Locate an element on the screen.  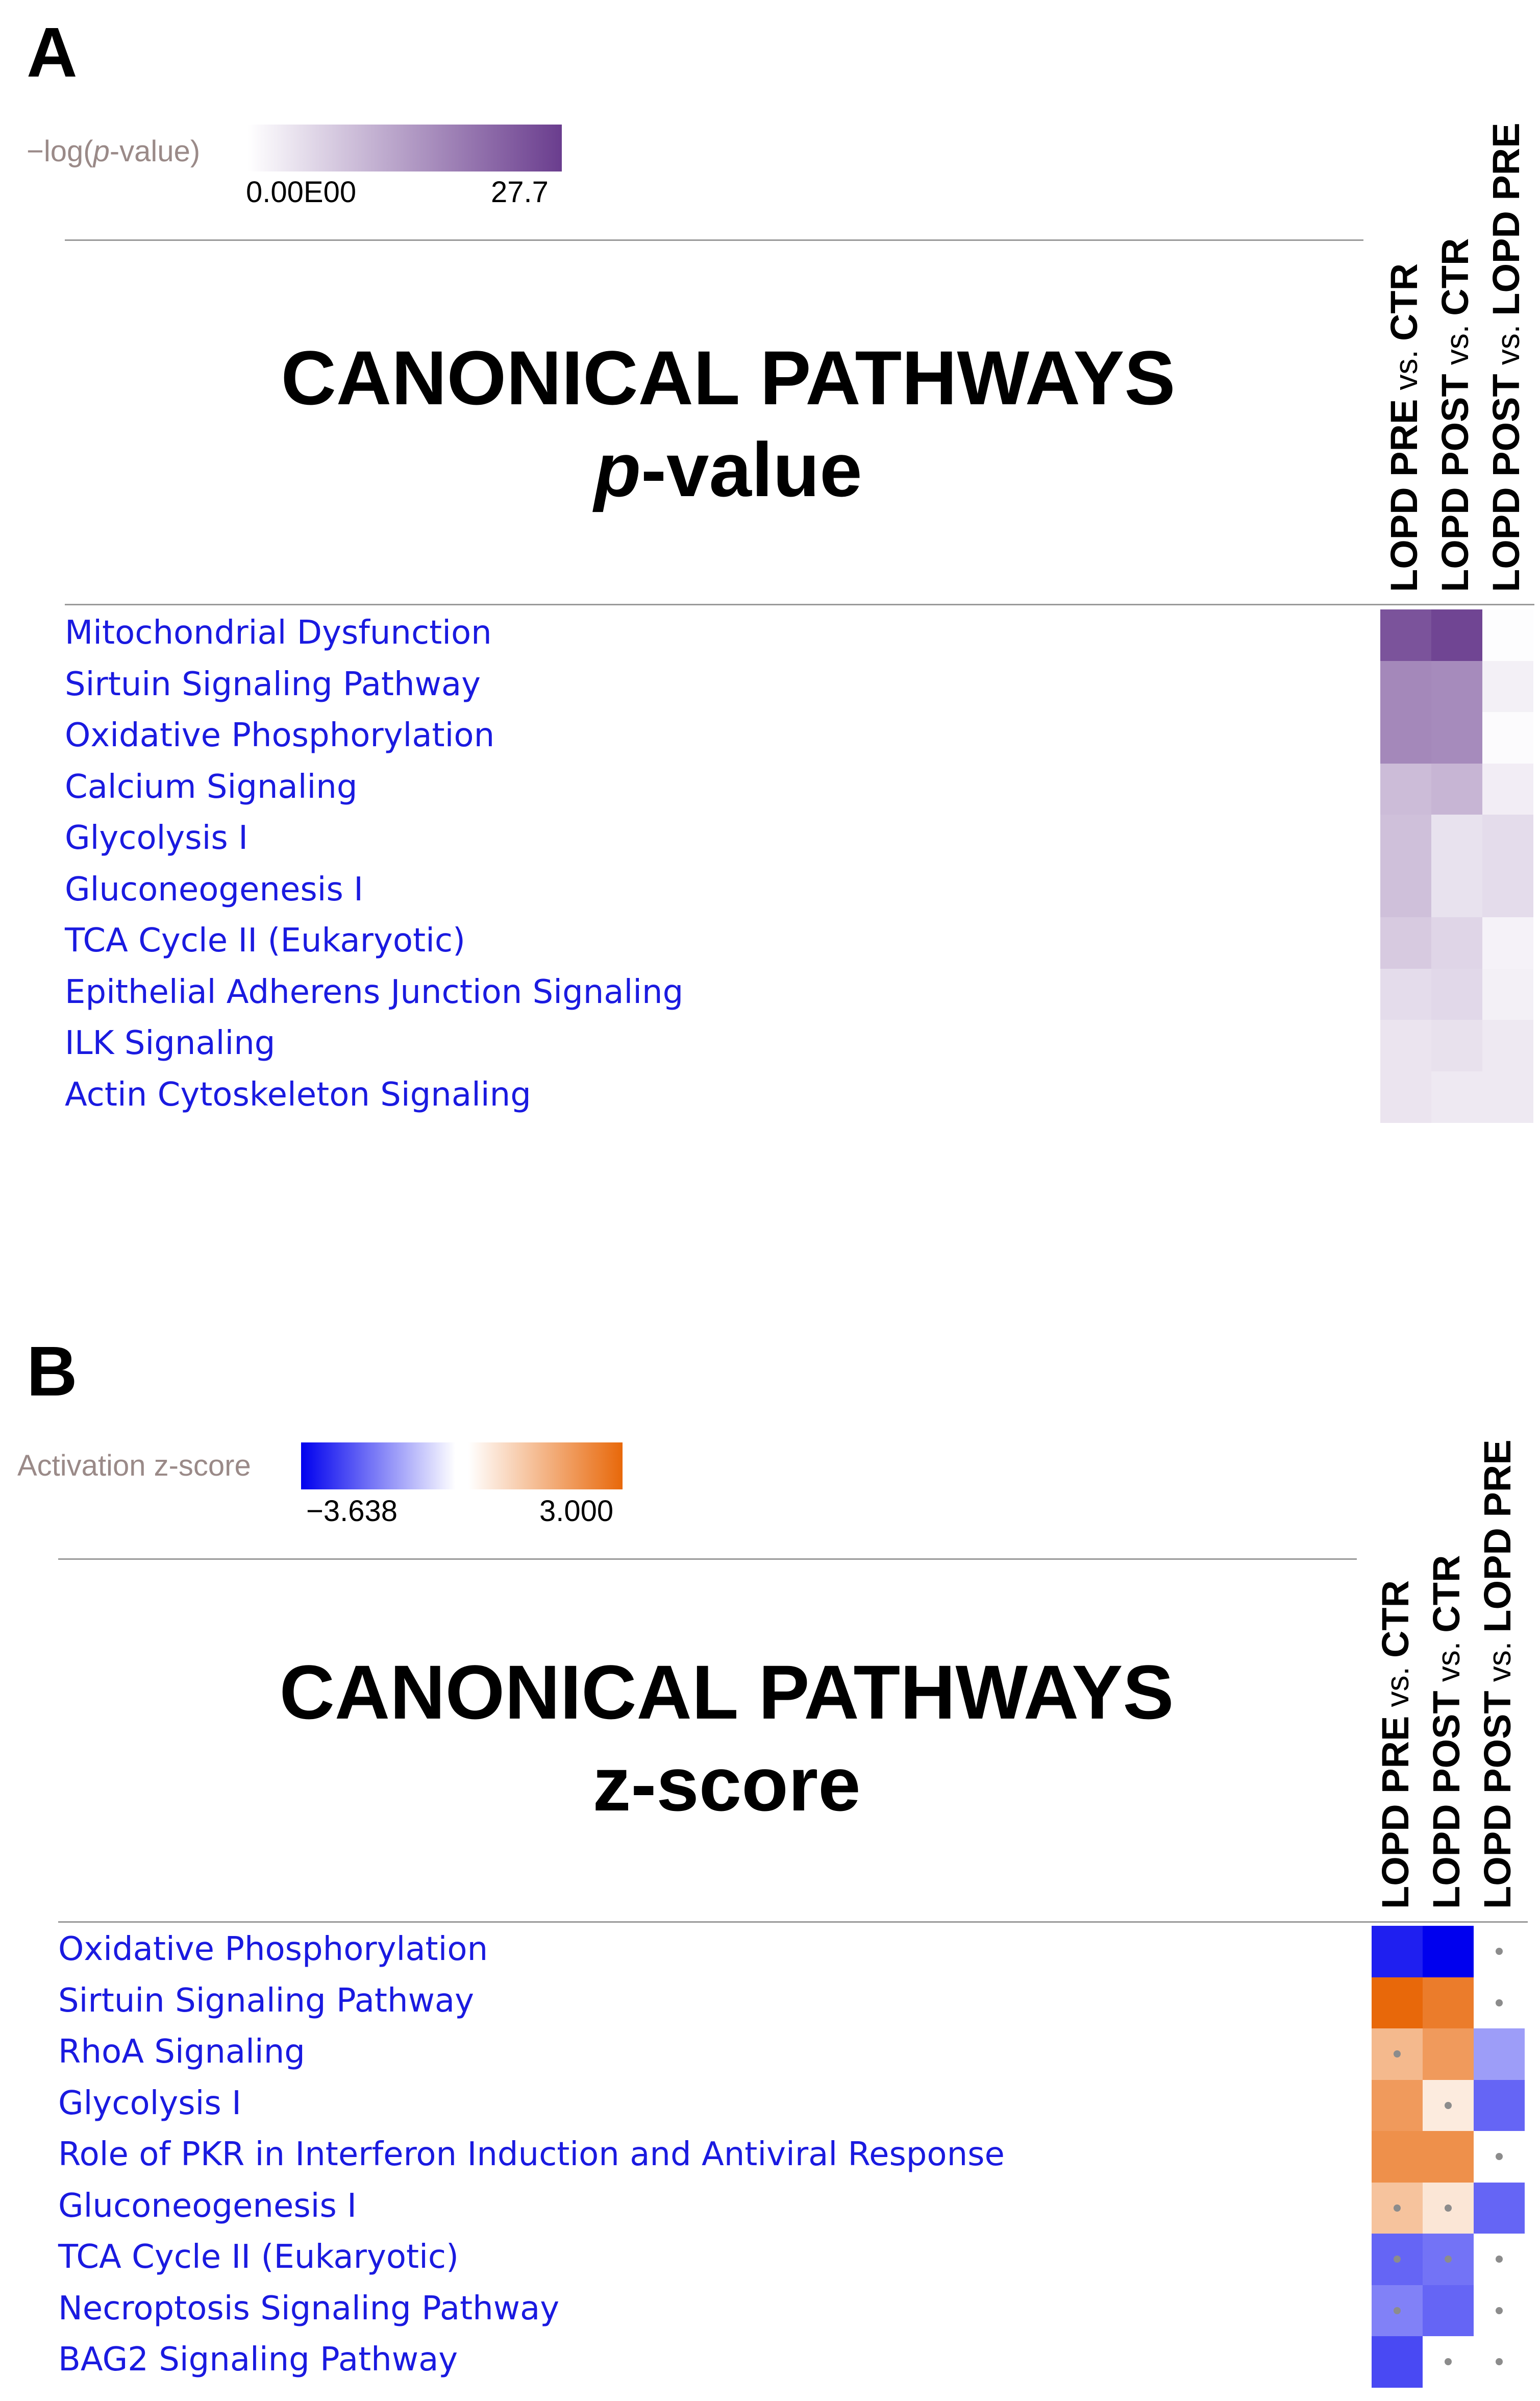
zscore-column-header-2: LOPD POST vs. CTR is located at coordinates (1446, 1732).